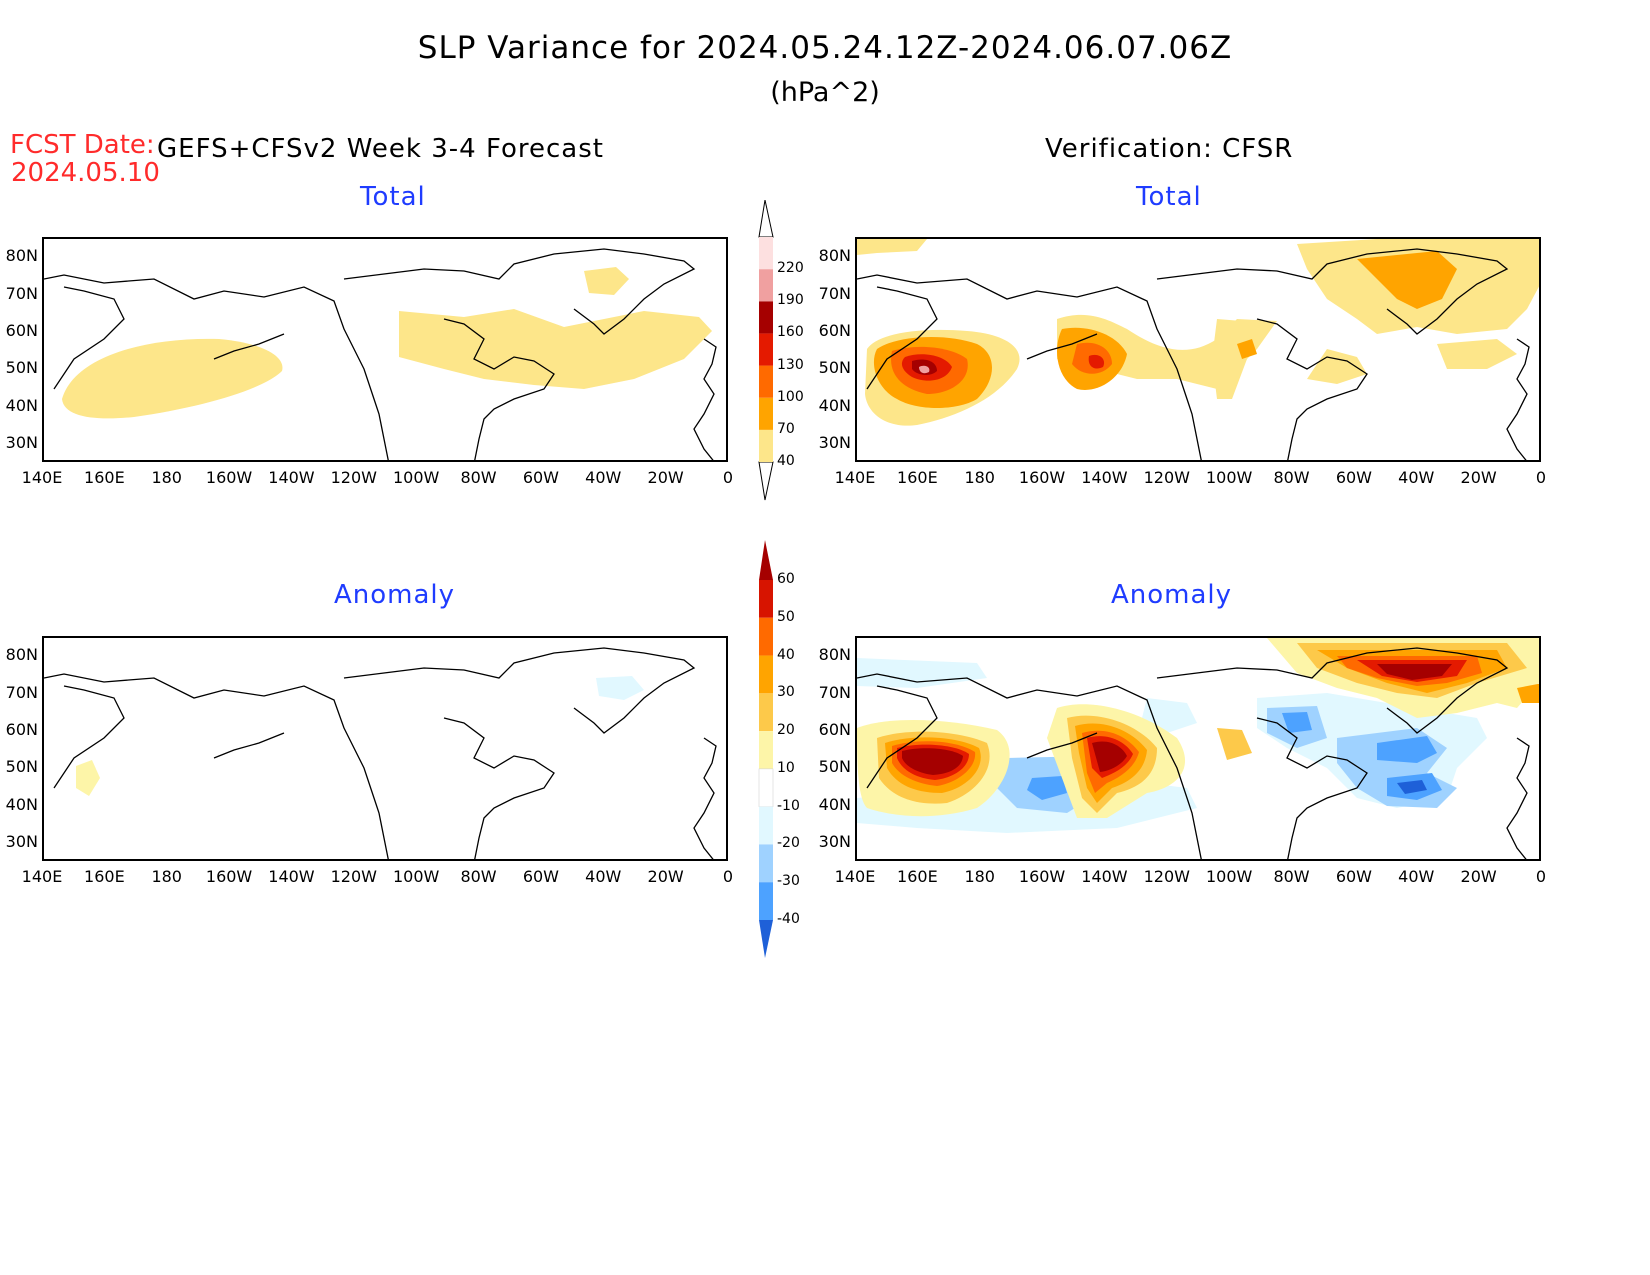 The height and width of the screenshot is (1275, 1650). I want to click on lat-label-ot: 70N, so click(834, 293).